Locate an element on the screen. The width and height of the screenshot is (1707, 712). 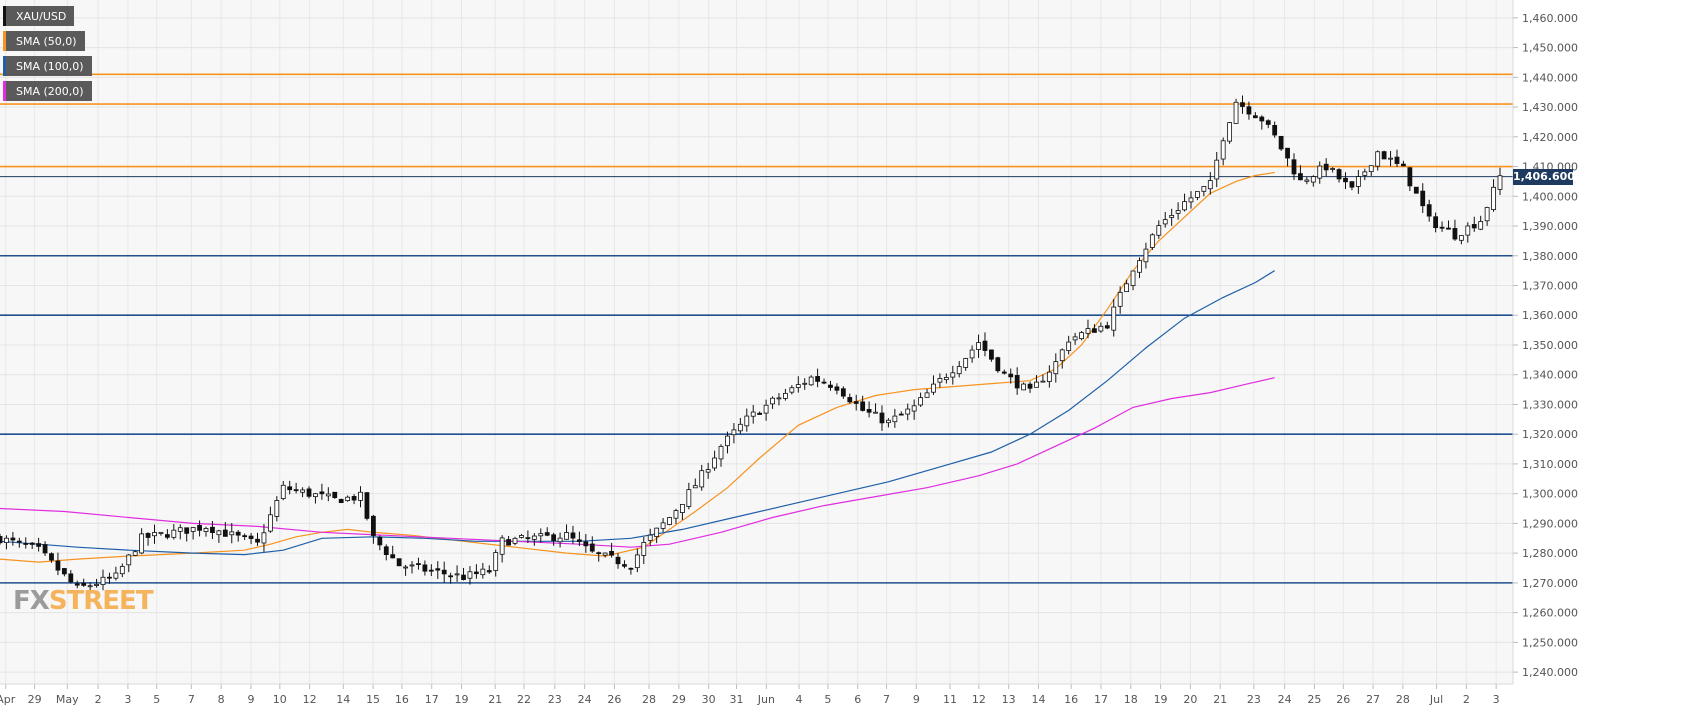
time-tick-label: 26 is located at coordinates (614, 699).